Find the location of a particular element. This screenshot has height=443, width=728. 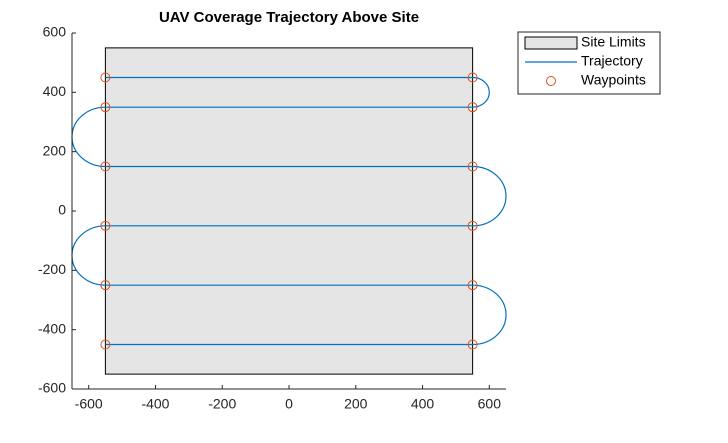

x-tick-label: 200 is located at coordinates (356, 404).